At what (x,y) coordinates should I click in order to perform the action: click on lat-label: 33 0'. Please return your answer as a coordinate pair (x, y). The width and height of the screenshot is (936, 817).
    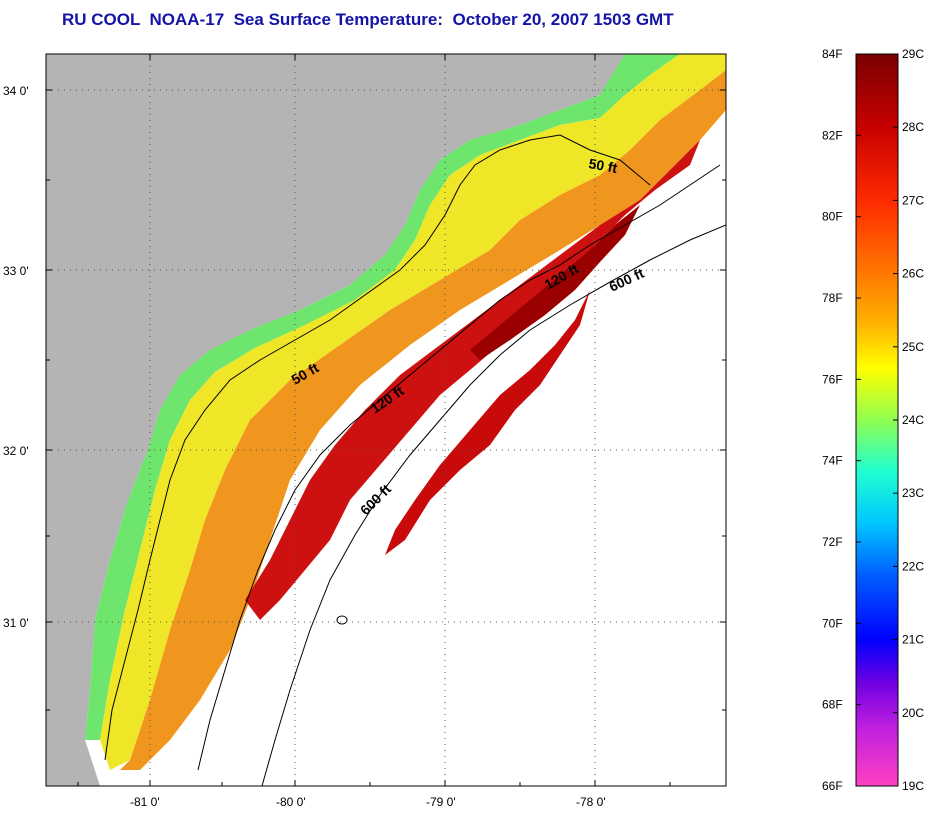
    Looking at the image, I should click on (16, 271).